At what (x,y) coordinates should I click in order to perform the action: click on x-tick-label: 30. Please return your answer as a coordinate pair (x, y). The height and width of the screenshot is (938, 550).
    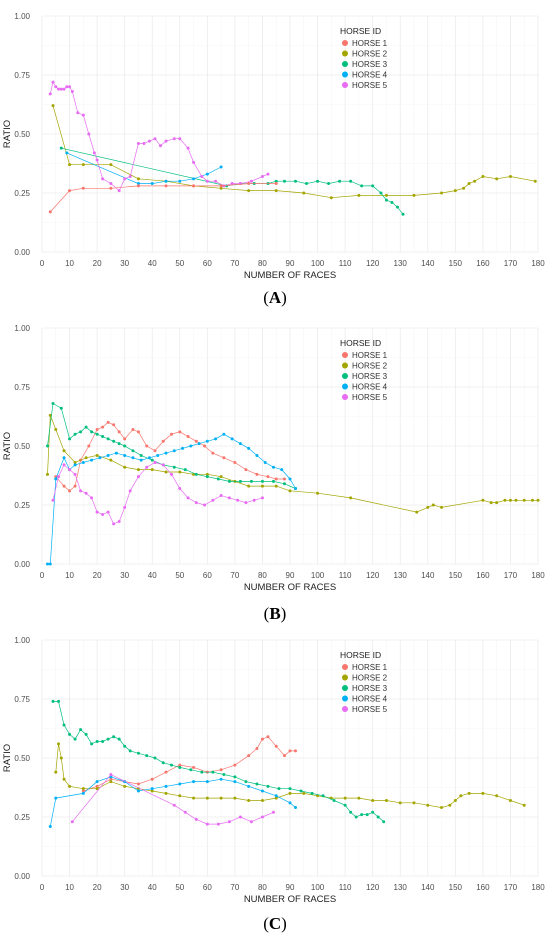
    Looking at the image, I should click on (124, 575).